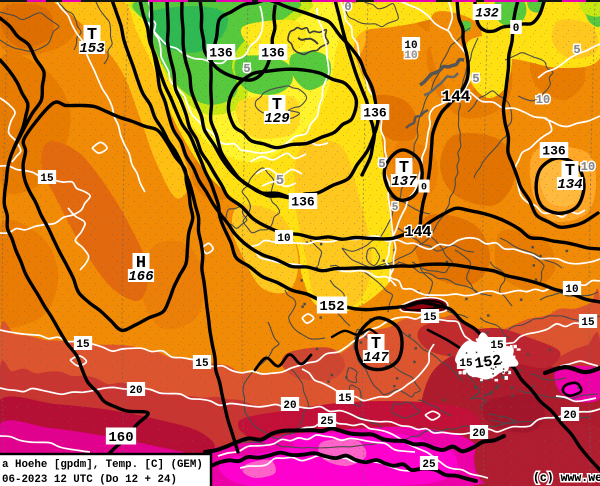 This screenshot has width=600, height=486. Describe the element at coordinates (376, 358) in the screenshot. I see `svg-text: 147` at that location.